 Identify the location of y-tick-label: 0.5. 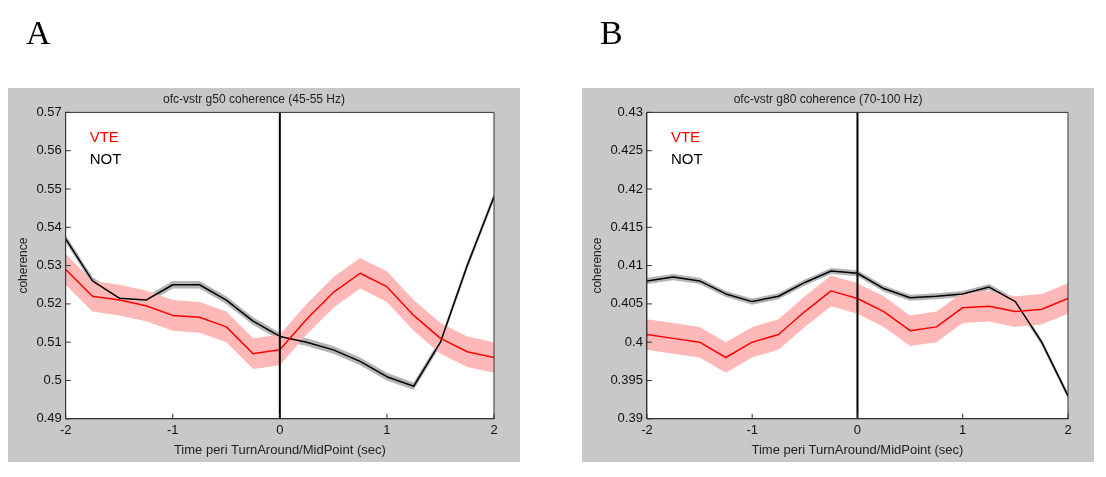
(52, 380).